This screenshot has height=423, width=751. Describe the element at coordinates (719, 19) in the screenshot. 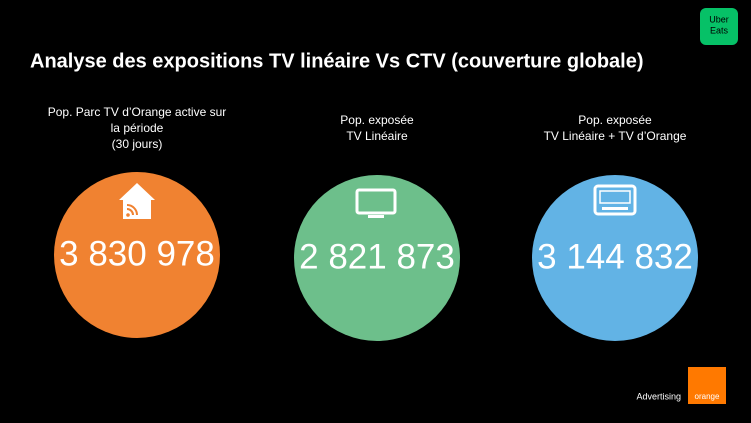

I see `logo-text: Uber` at that location.